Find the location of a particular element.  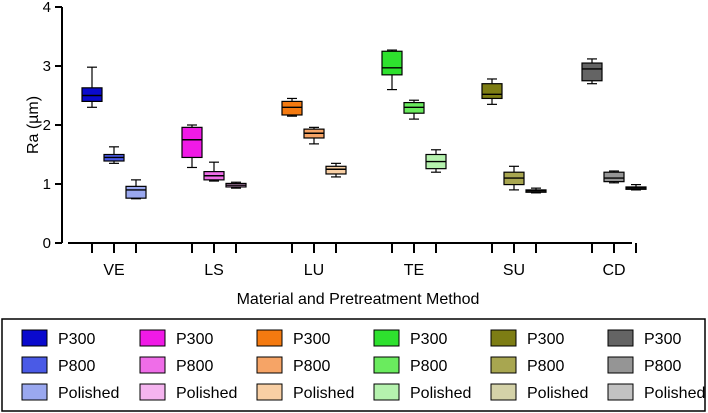

box-ls-p800 is located at coordinates (214, 171).